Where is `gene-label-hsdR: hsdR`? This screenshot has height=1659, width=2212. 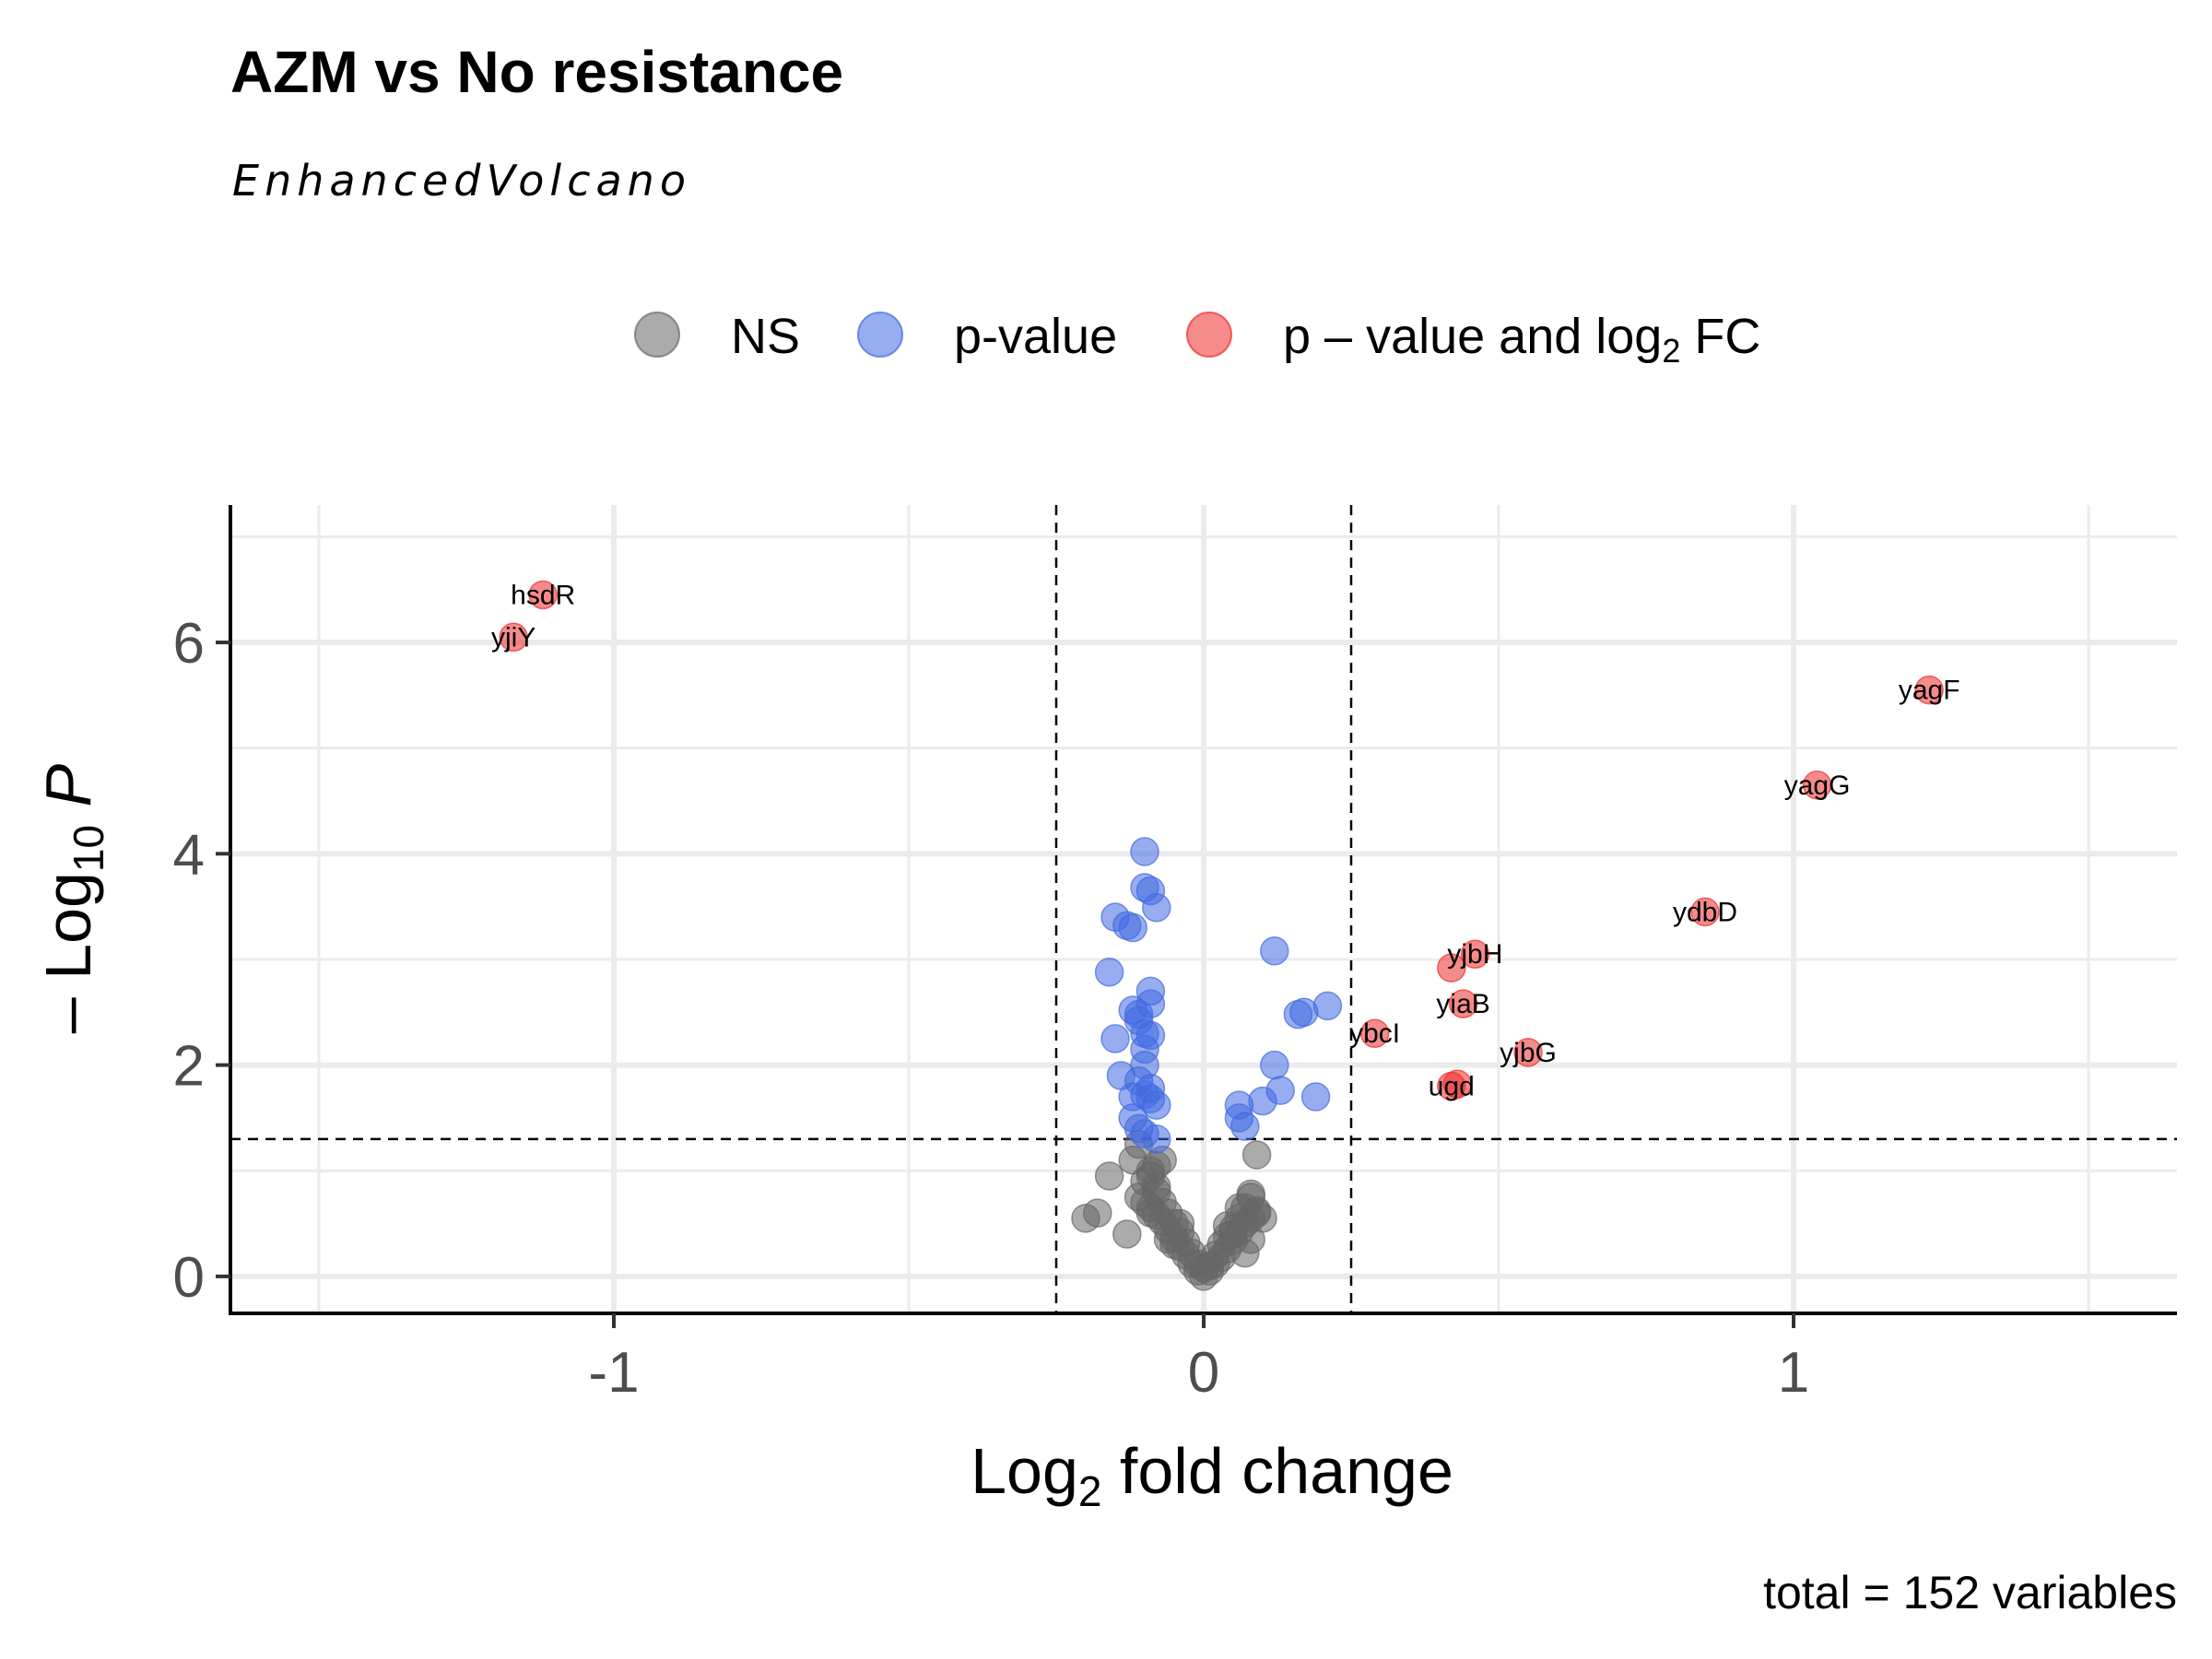 gene-label-hsdR: hsdR is located at coordinates (543, 595).